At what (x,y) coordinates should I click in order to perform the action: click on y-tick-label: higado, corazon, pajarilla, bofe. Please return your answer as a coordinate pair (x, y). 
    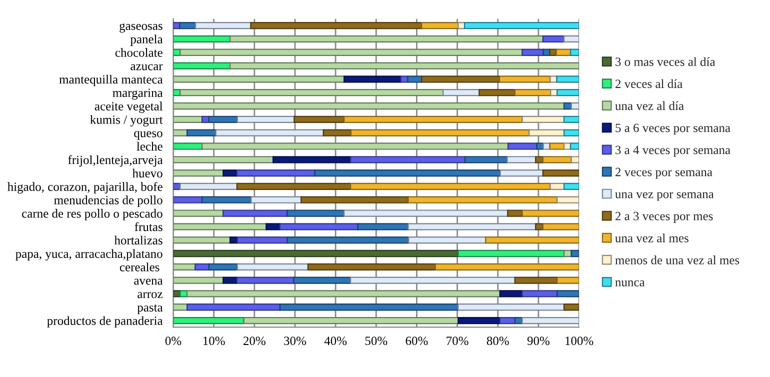
    Looking at the image, I should click on (84, 188).